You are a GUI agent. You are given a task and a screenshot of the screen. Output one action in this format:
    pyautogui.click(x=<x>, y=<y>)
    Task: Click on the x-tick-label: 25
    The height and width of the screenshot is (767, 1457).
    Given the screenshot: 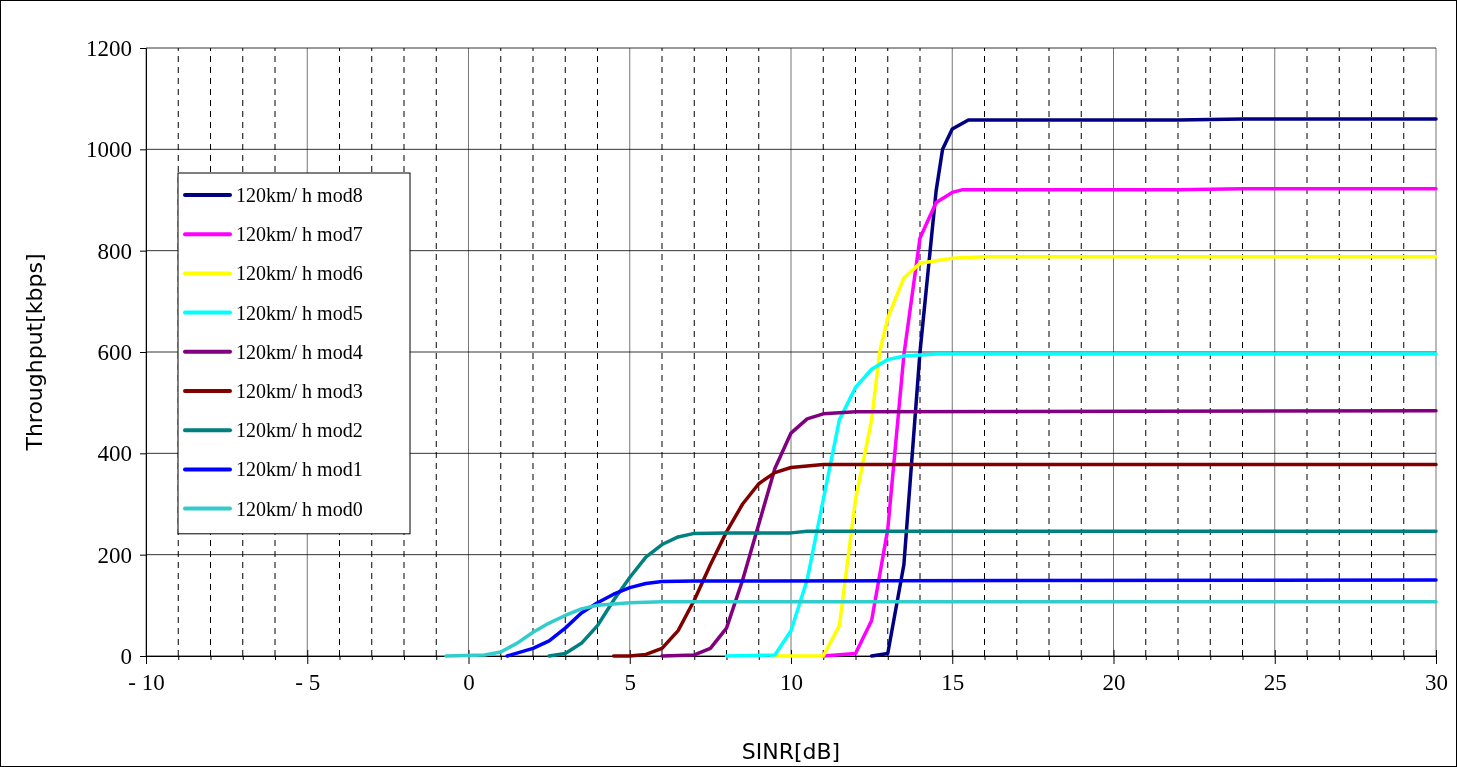 What is the action you would take?
    pyautogui.click(x=1275, y=683)
    